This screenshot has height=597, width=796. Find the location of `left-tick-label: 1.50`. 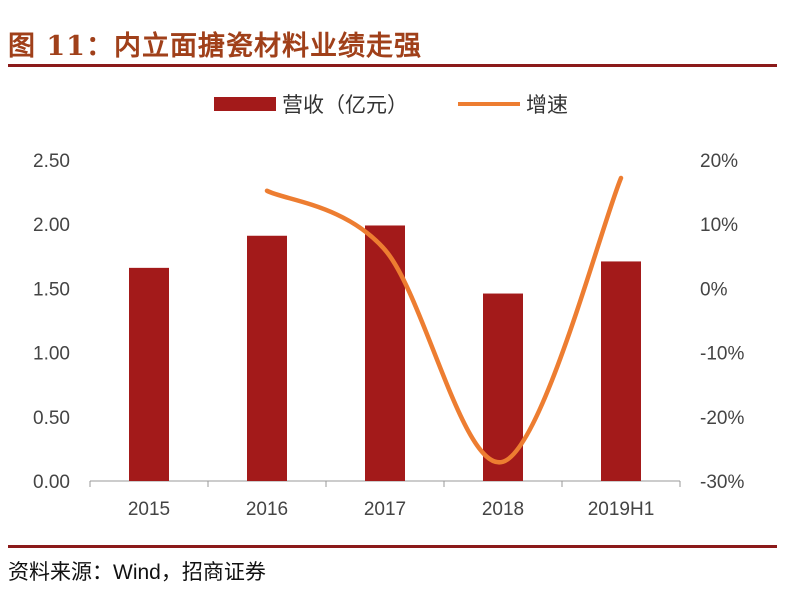

left-tick-label: 1.50 is located at coordinates (51, 289).